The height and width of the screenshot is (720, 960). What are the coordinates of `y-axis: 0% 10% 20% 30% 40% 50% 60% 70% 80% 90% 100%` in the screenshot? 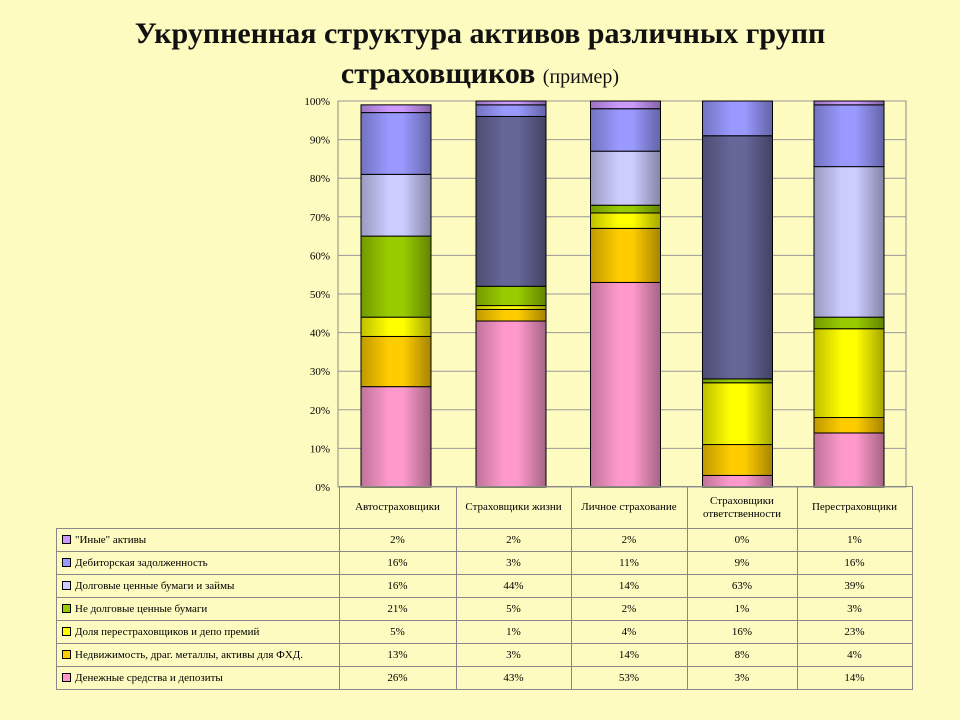 It's located at (317, 295).